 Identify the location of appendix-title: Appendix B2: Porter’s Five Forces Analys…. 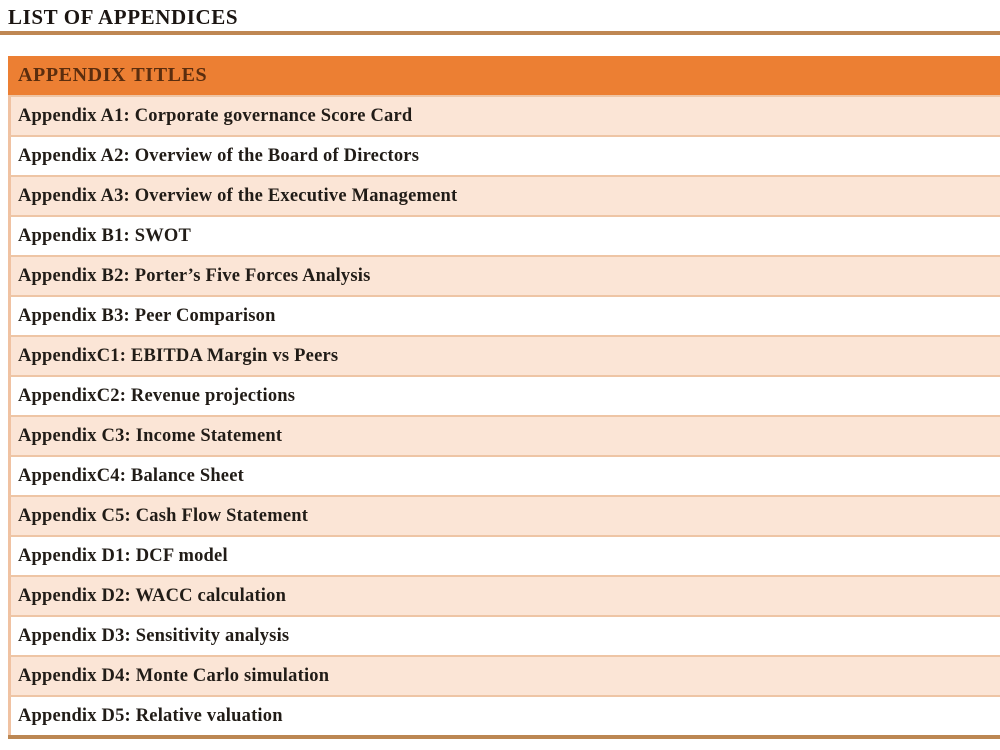
(194, 275).